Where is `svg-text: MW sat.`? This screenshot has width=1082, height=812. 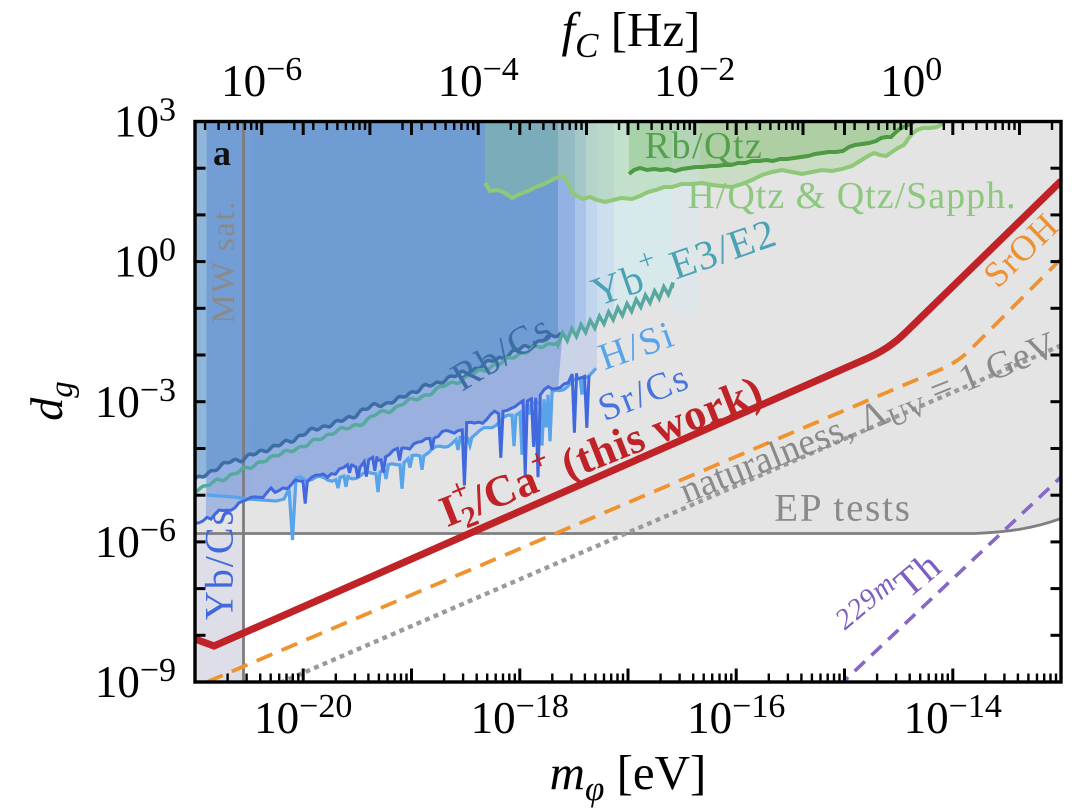 svg-text: MW sat. is located at coordinates (224, 262).